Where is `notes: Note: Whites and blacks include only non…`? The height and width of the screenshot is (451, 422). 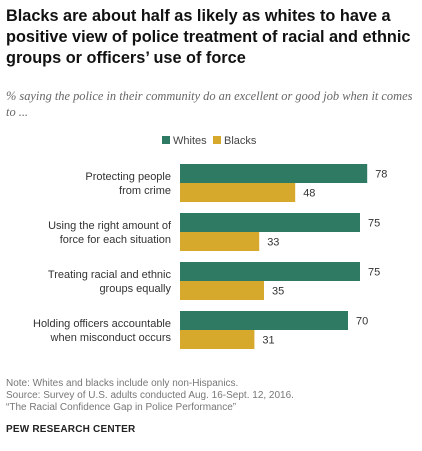 notes: Note: Whites and blacks include only non… is located at coordinates (212, 396).